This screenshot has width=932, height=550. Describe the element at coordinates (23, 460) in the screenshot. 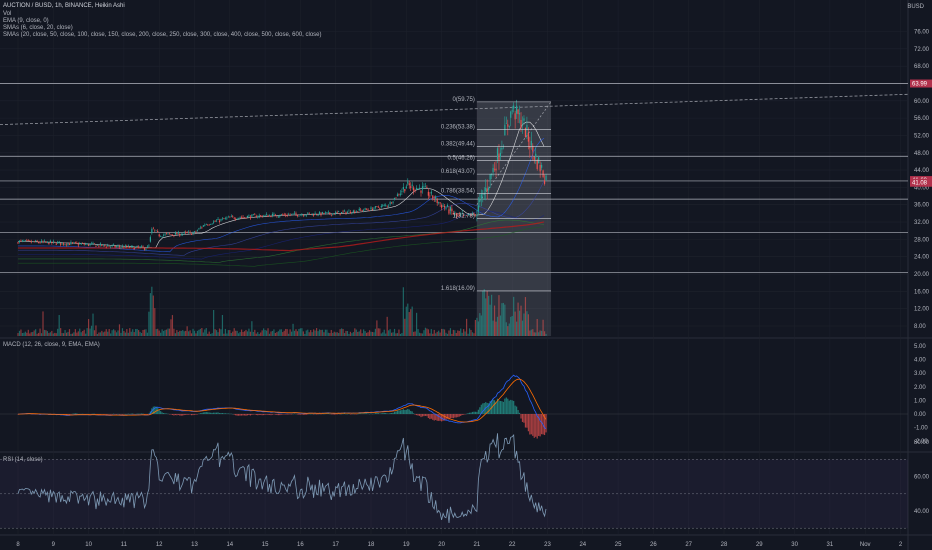

I see `rsi-title: RSI (14, close)` at that location.